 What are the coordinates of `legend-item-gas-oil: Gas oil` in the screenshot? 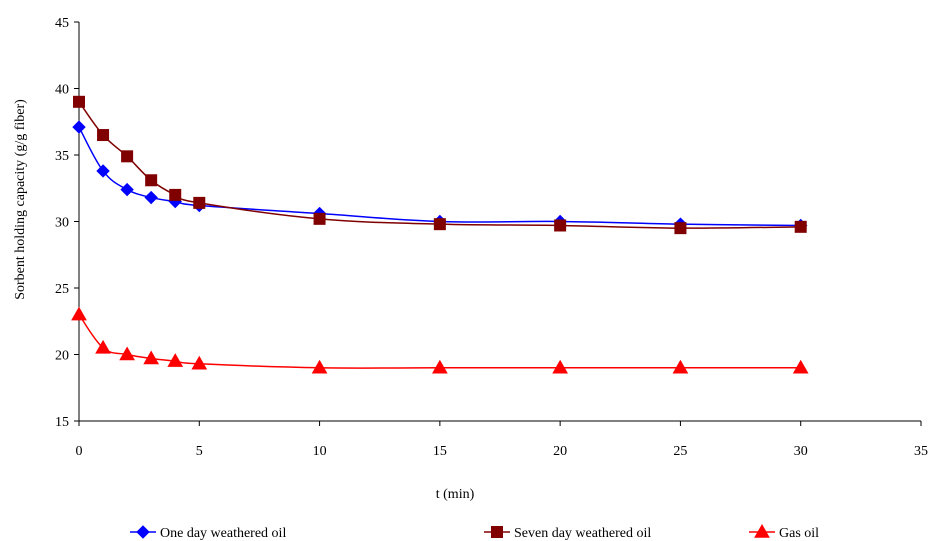 It's located at (784, 532).